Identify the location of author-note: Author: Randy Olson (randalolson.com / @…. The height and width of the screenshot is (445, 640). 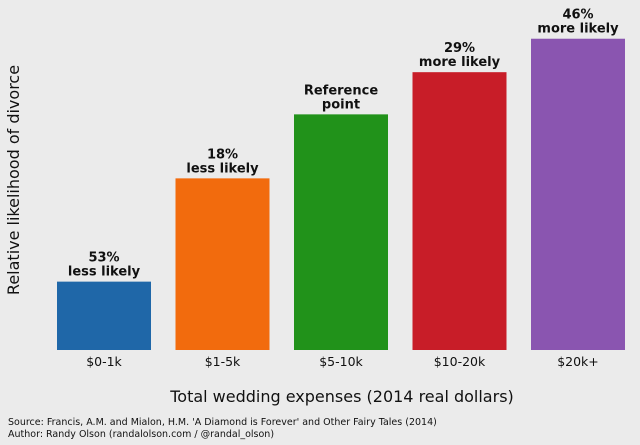
(141, 434).